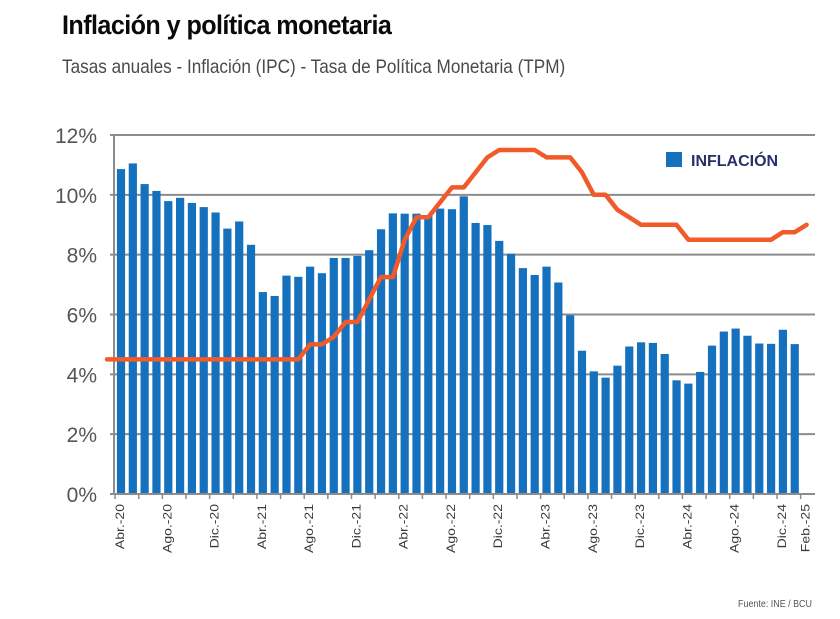  I want to click on y-tick-label: 12%, so click(76, 136).